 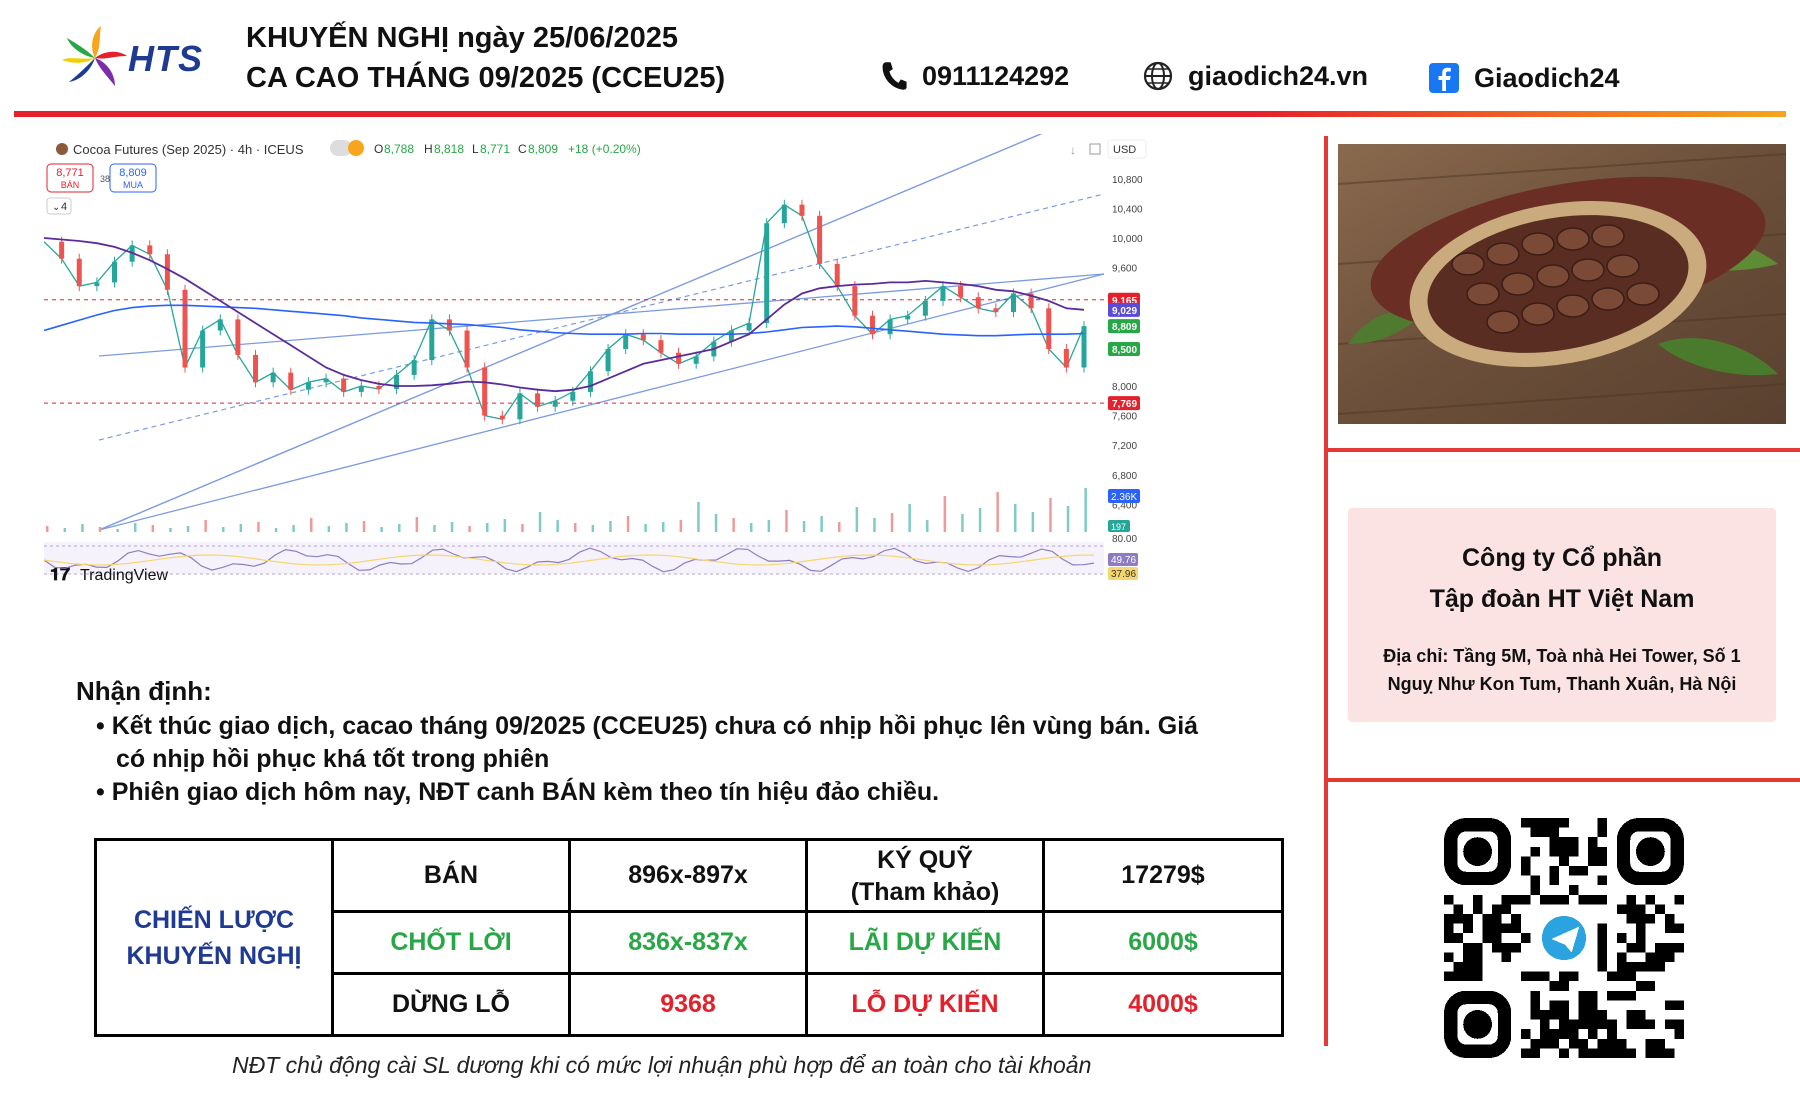 I want to click on facebook-link: Giaodich24, so click(x=1524, y=78).